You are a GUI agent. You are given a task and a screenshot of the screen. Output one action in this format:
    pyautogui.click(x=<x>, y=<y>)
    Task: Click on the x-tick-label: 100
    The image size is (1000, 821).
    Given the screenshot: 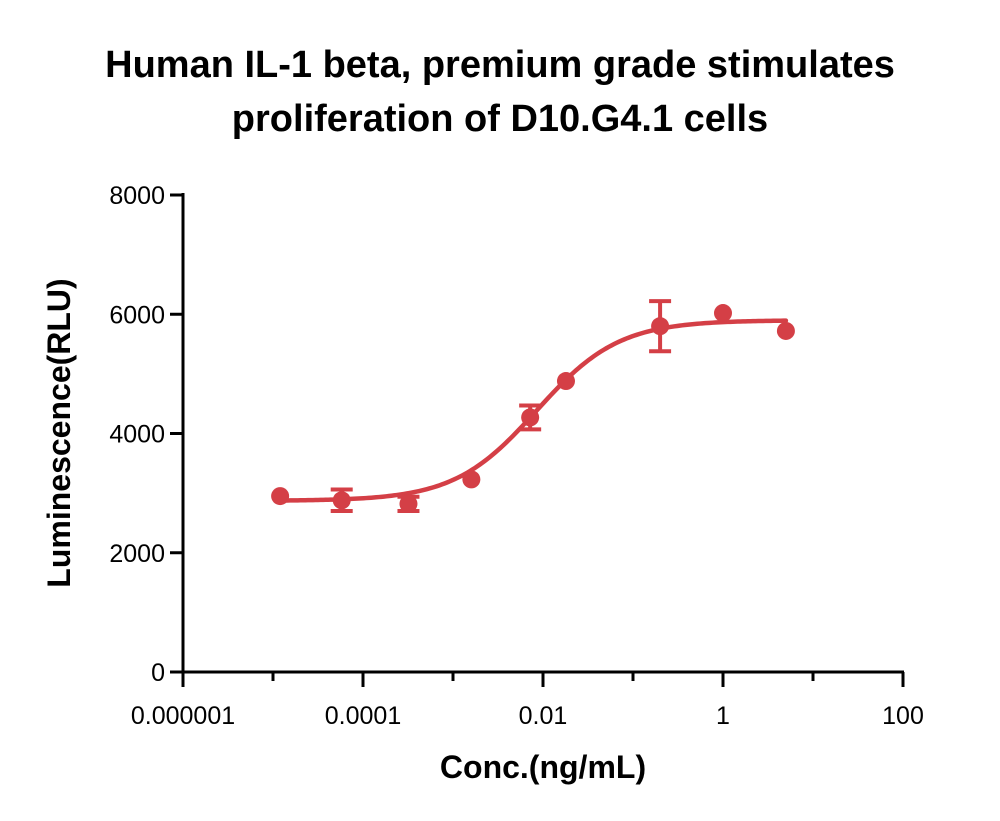 What is the action you would take?
    pyautogui.click(x=903, y=716)
    